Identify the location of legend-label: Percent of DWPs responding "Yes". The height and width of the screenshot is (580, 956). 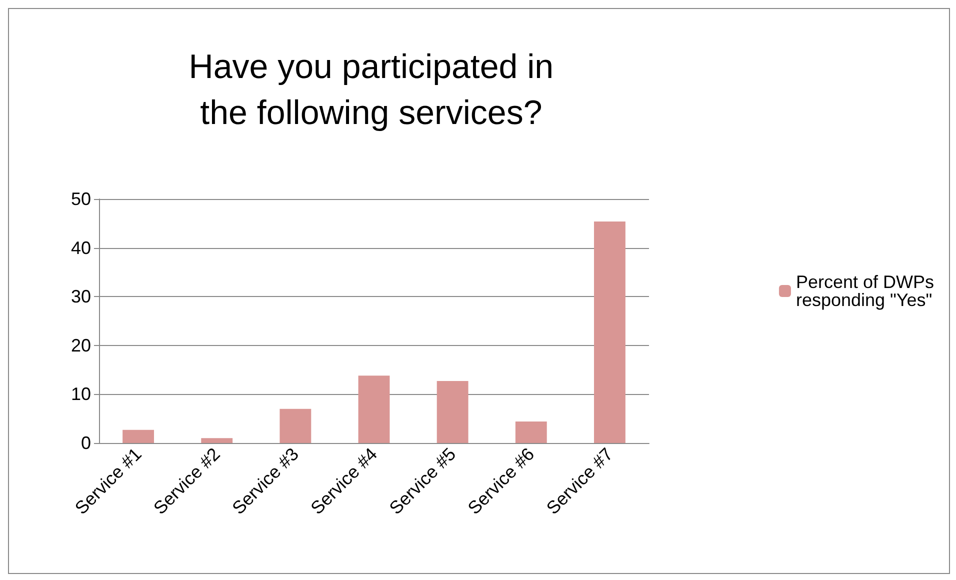
(865, 291).